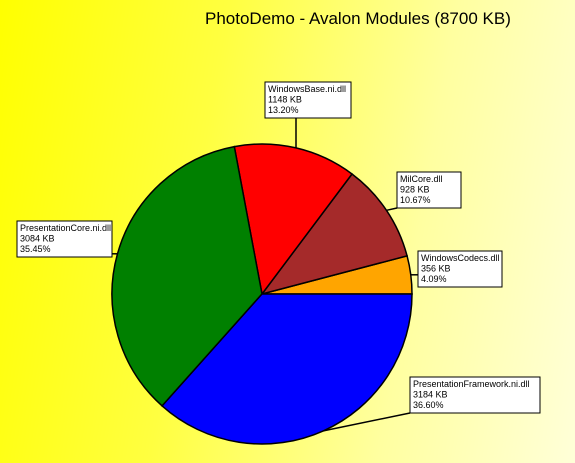 This screenshot has width=575, height=463. What do you see at coordinates (430, 395) in the screenshot?
I see `slice-size-label-4: 3184 KB` at bounding box center [430, 395].